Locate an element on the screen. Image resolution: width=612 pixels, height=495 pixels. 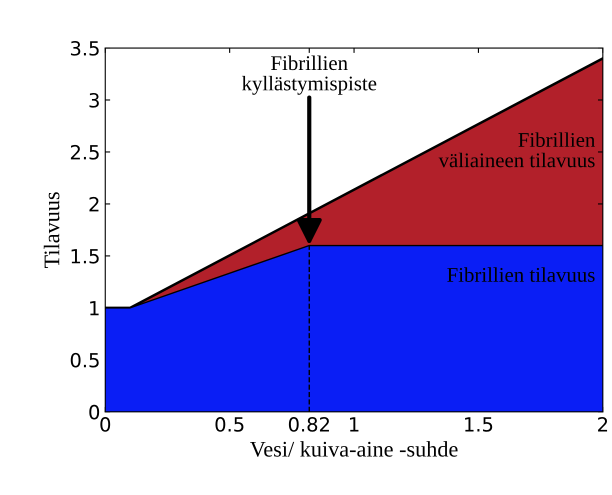
y-tick-label: 3.5 is located at coordinates (84, 48).